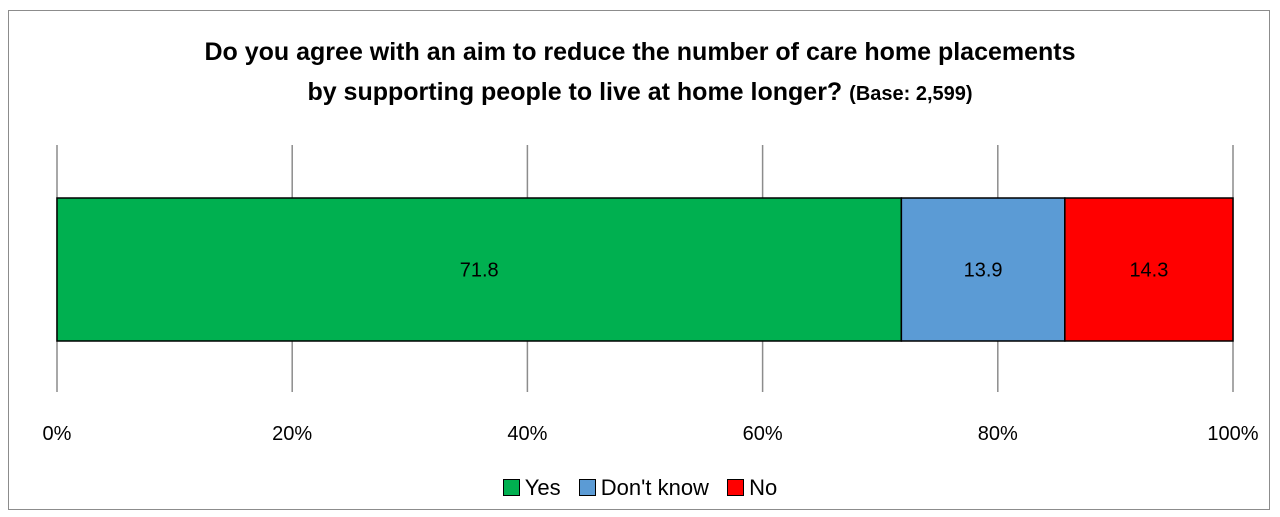  What do you see at coordinates (763, 434) in the screenshot?
I see `x-tick-label-60: 60%` at bounding box center [763, 434].